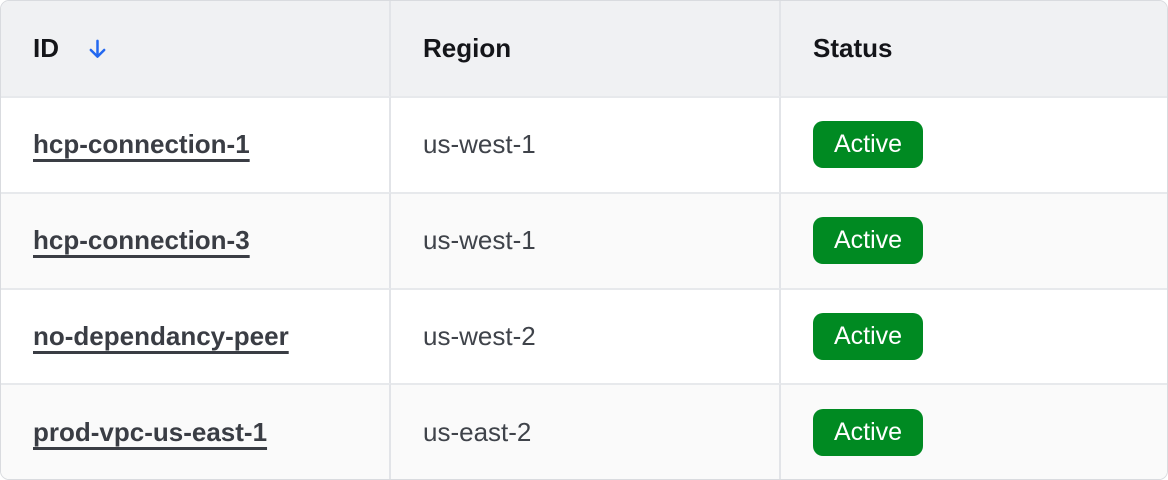  Describe the element at coordinates (467, 48) in the screenshot. I see `column-header-region-label: Region` at that location.